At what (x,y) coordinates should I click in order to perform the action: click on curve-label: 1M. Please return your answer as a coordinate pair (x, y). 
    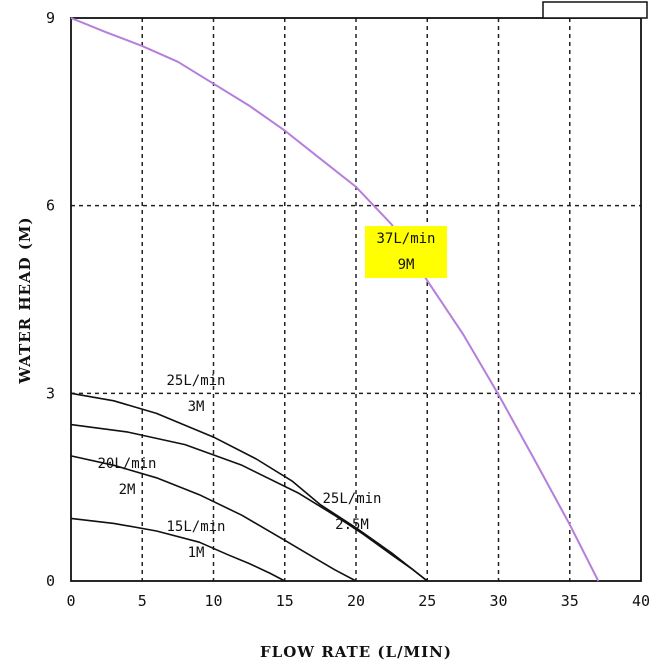
    Looking at the image, I should click on (196, 553).